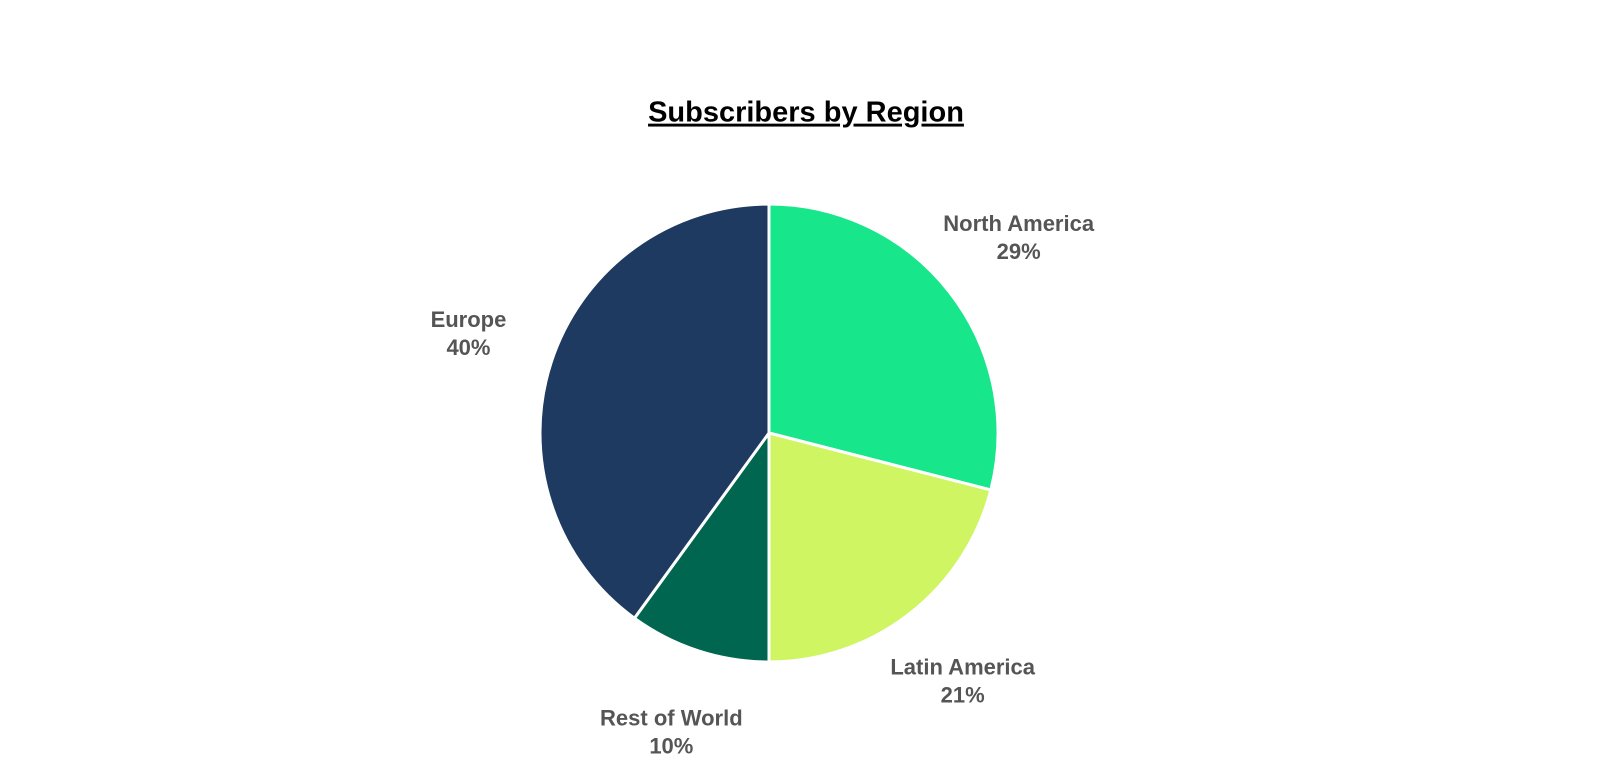  What do you see at coordinates (806, 113) in the screenshot?
I see `chart-title: Subscribers by Region` at bounding box center [806, 113].